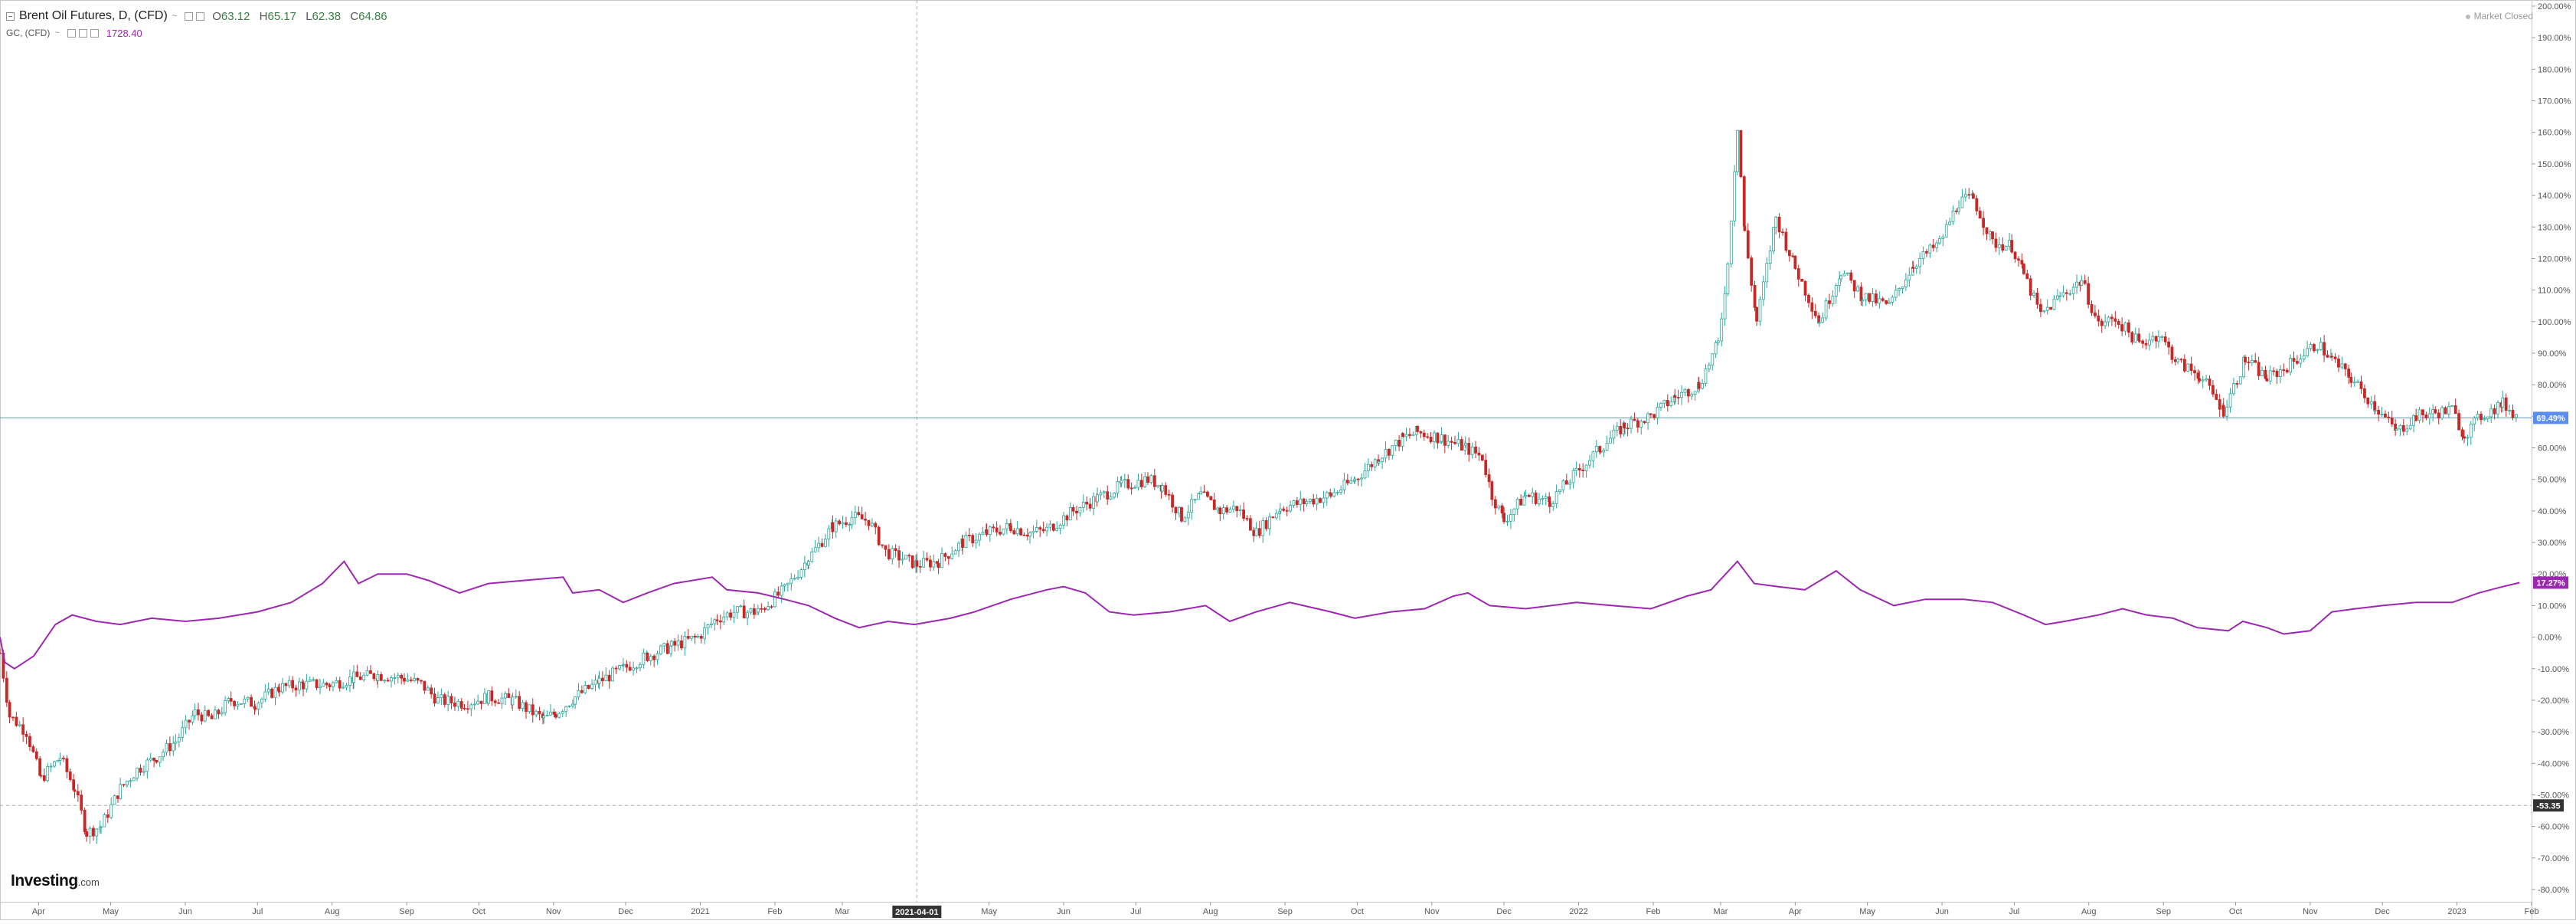 The height and width of the screenshot is (924, 2576). Describe the element at coordinates (111, 911) in the screenshot. I see `x-tick-label: May` at that location.